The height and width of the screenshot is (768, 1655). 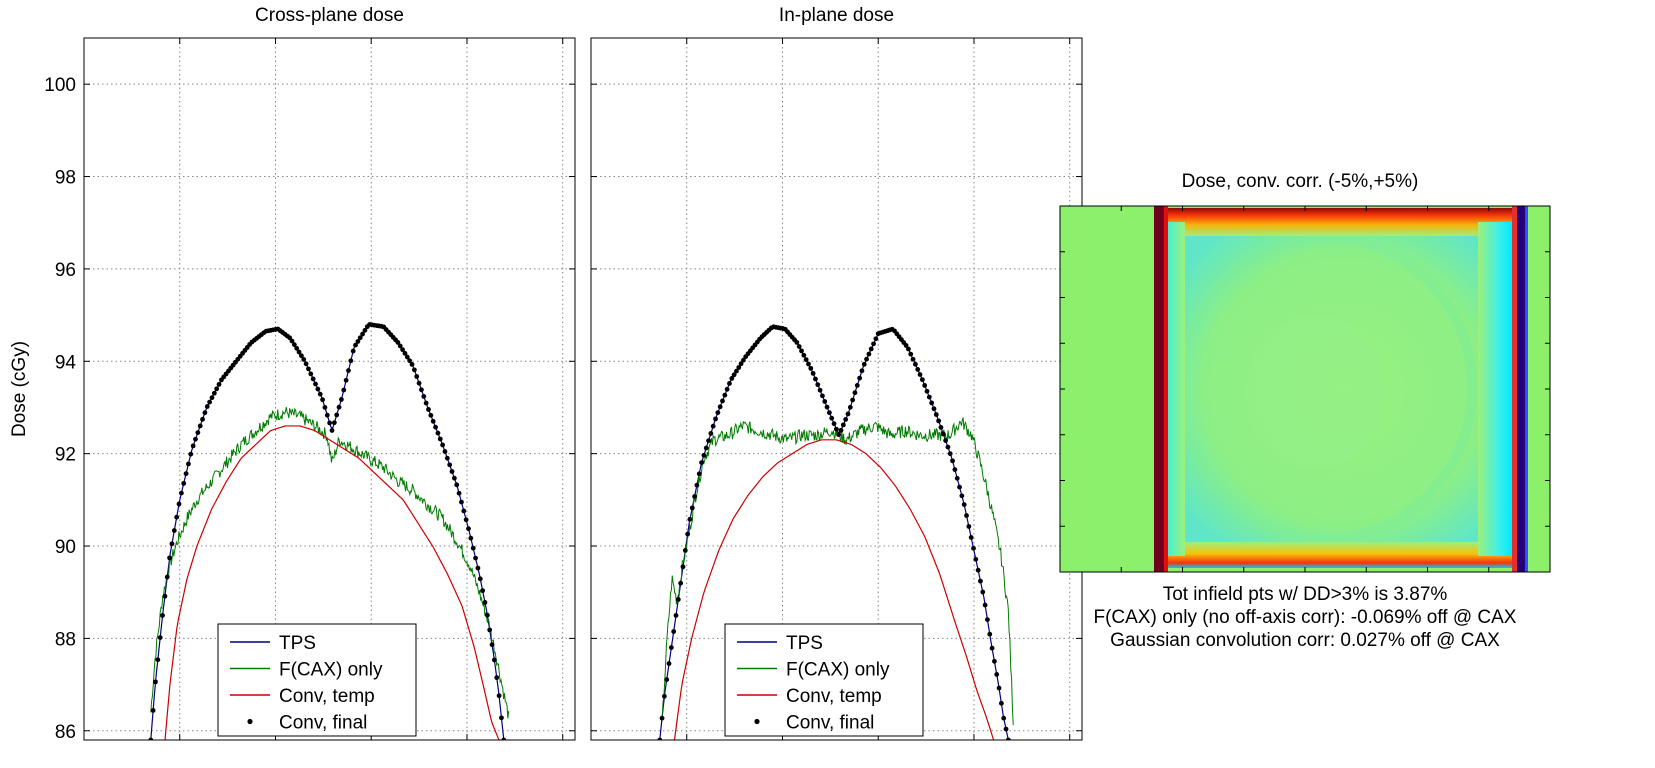 I want to click on y-tick-label: 94, so click(x=66, y=362).